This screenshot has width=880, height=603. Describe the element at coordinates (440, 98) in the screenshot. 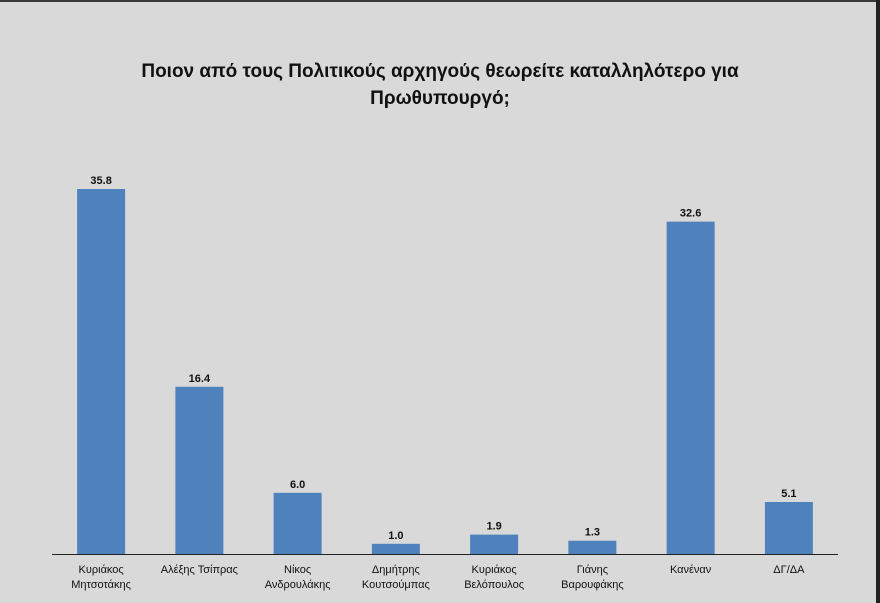

I see `chart-title-line-2: Πρωθυπουργό;` at that location.